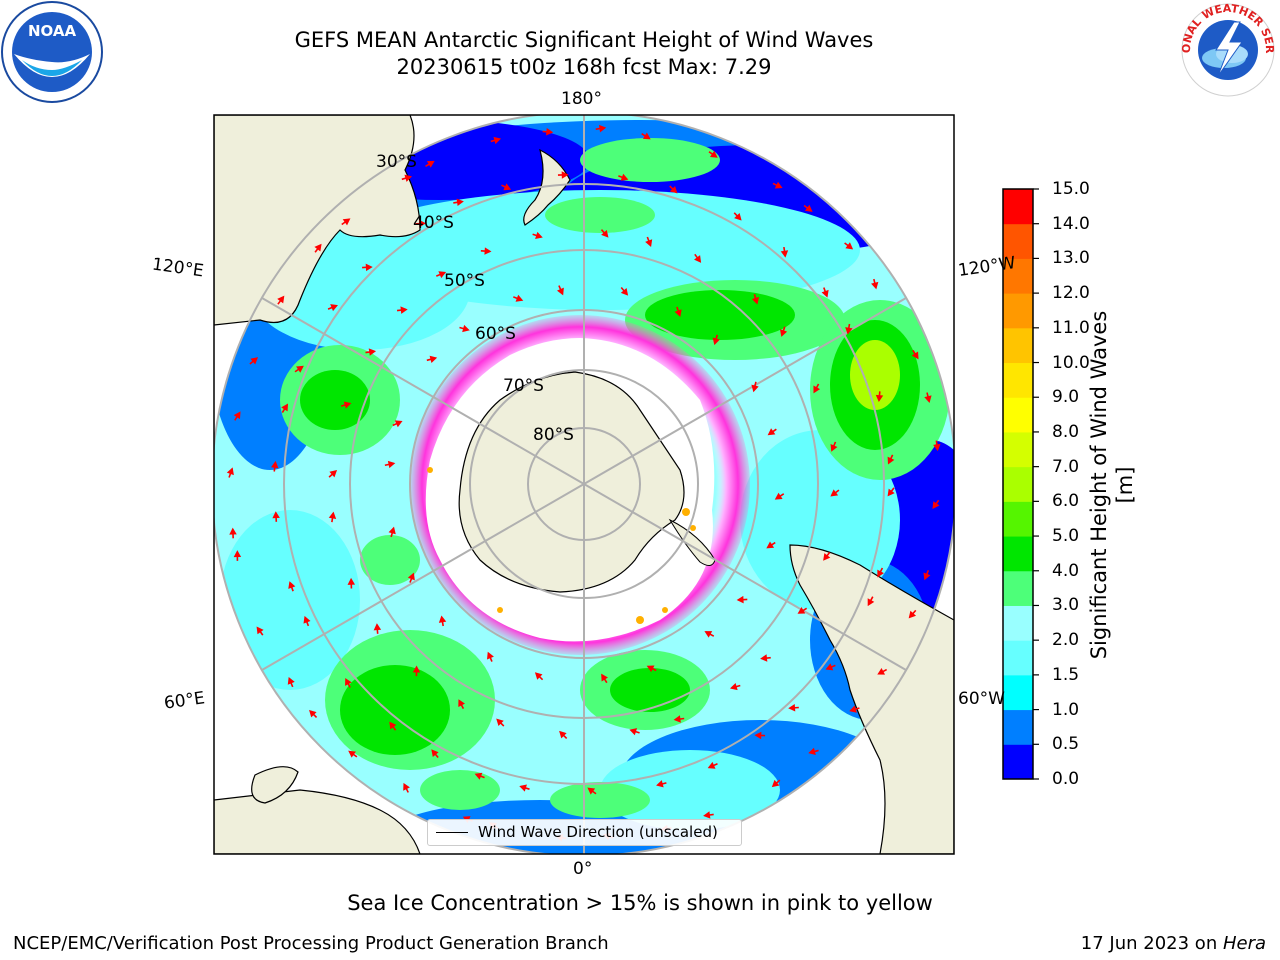 The image size is (1280, 960). I want to click on lat-label-80s: 80°S, so click(553, 435).